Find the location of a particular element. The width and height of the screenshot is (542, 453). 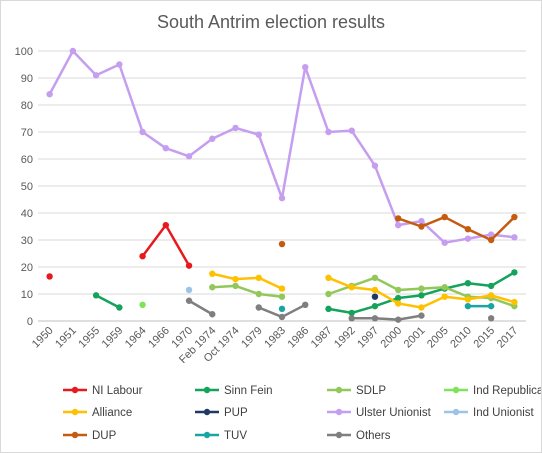

series-dup is located at coordinates (398, 230).